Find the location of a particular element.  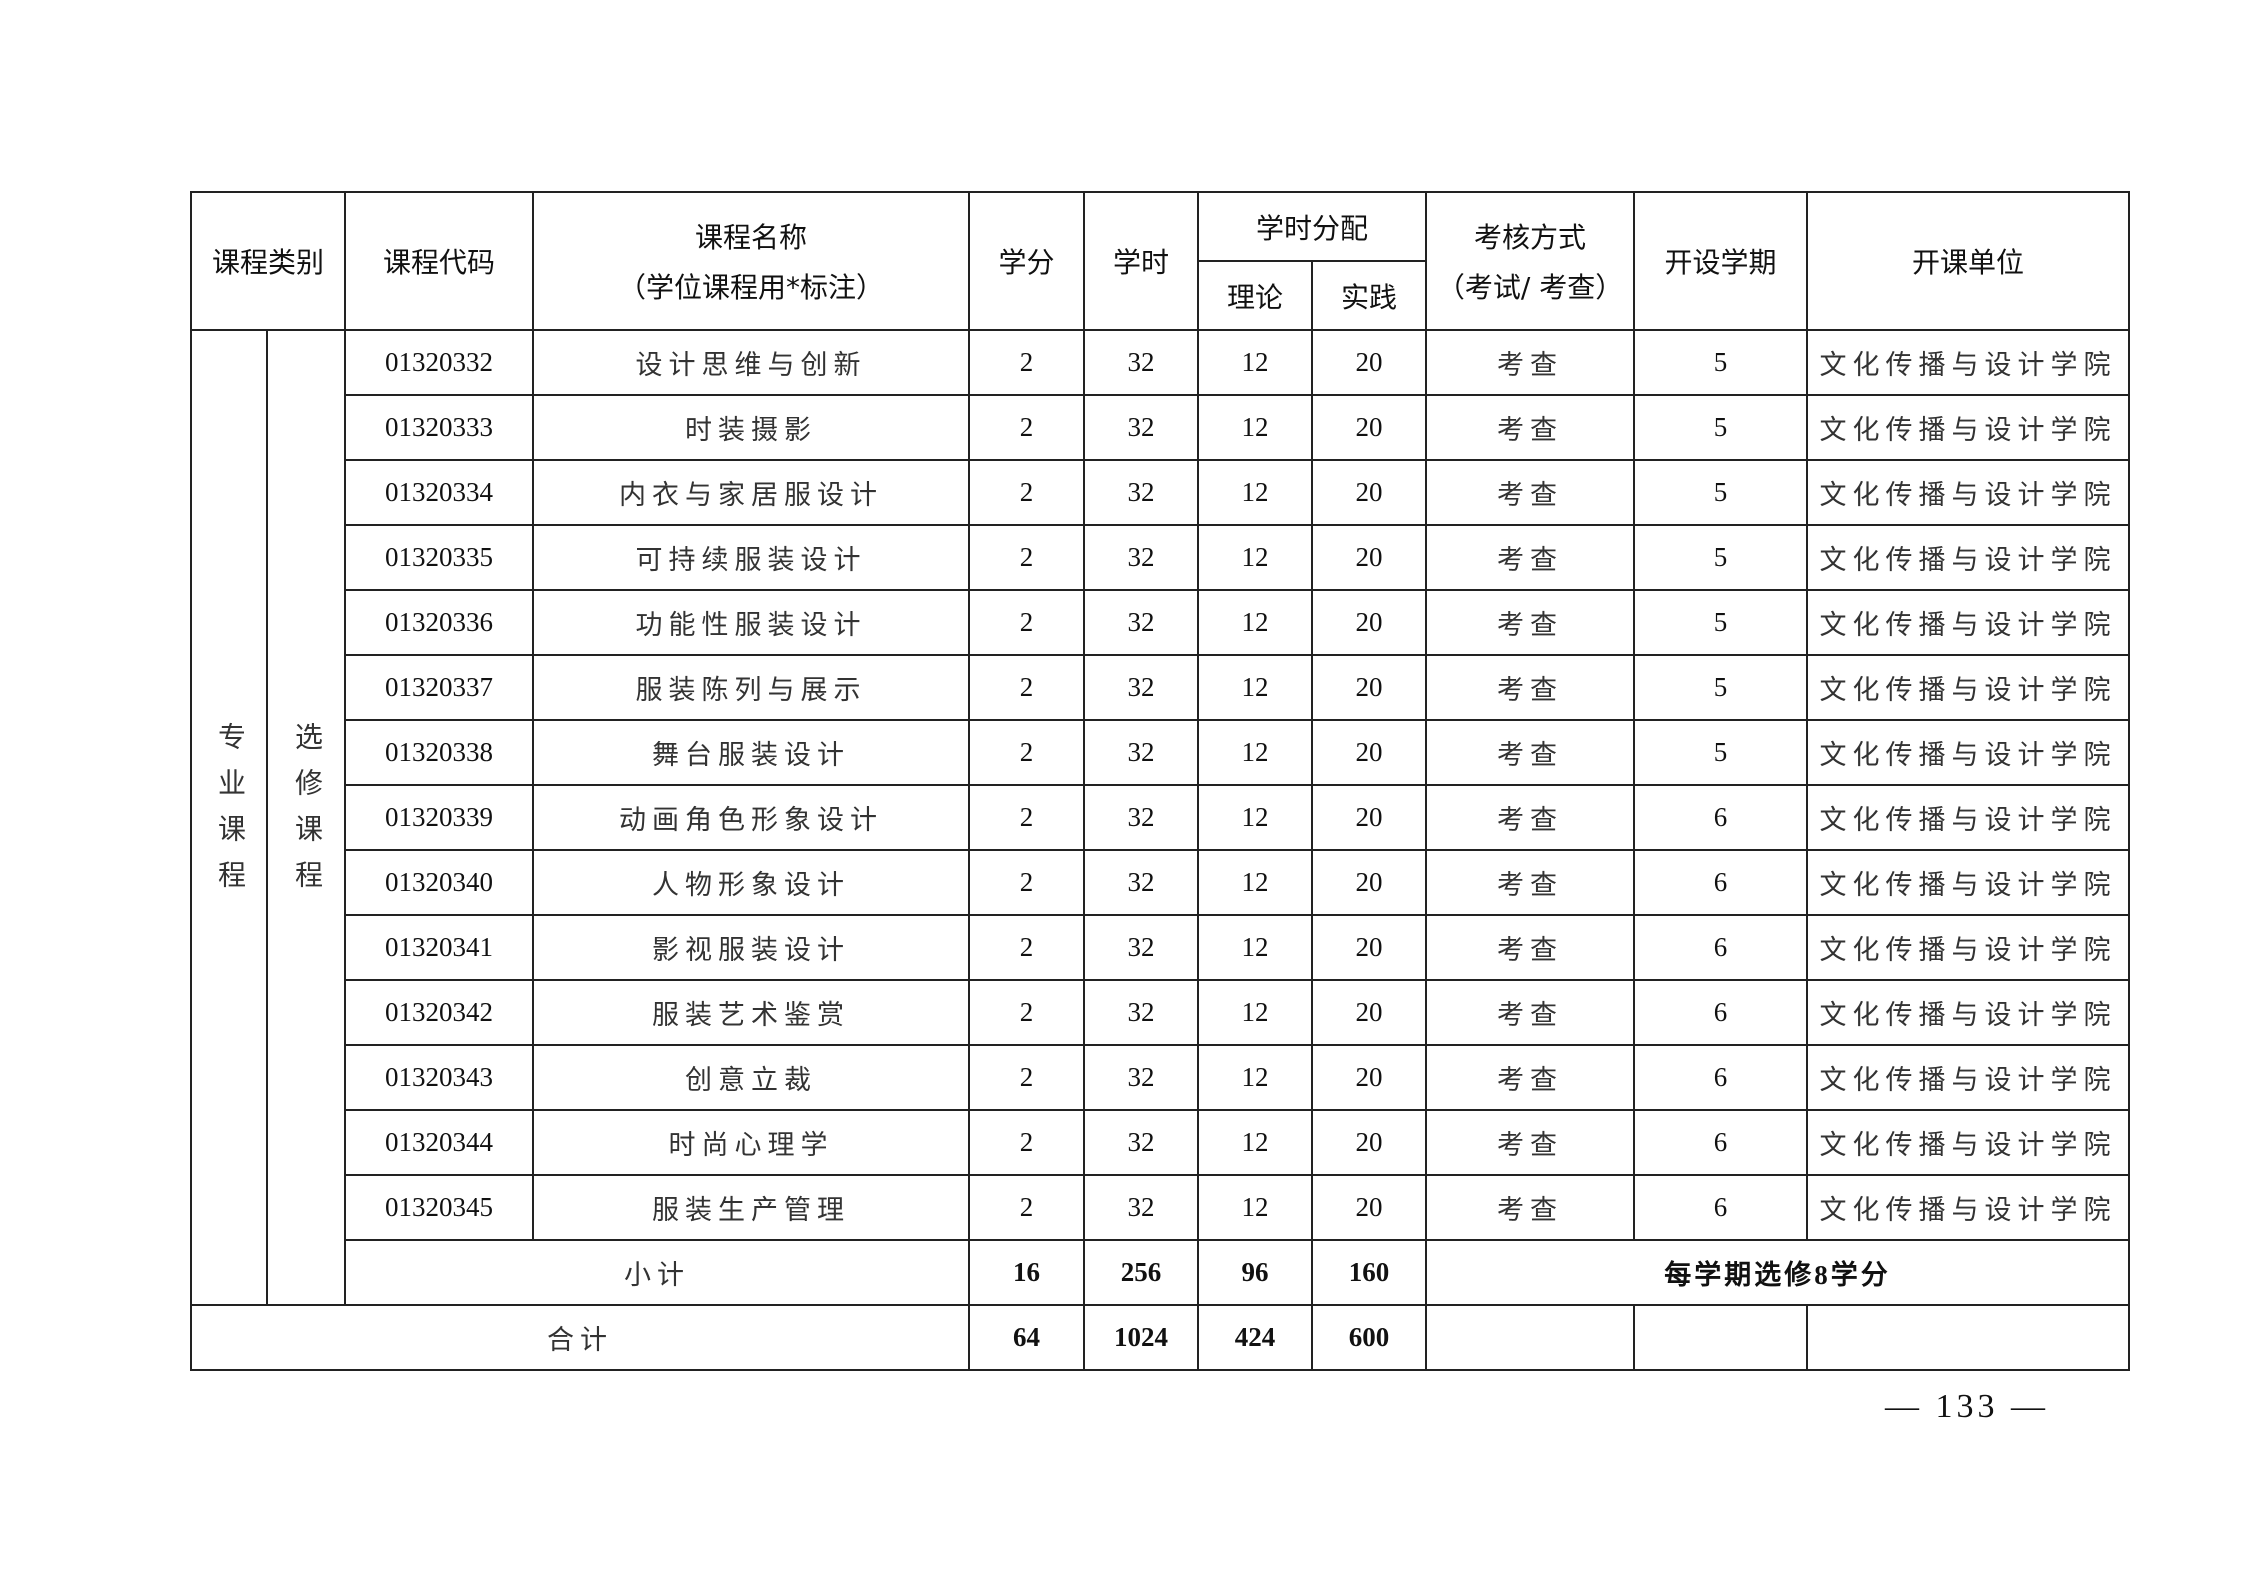

header-subrow: 理论 实践 is located at coordinates (1160, 295).